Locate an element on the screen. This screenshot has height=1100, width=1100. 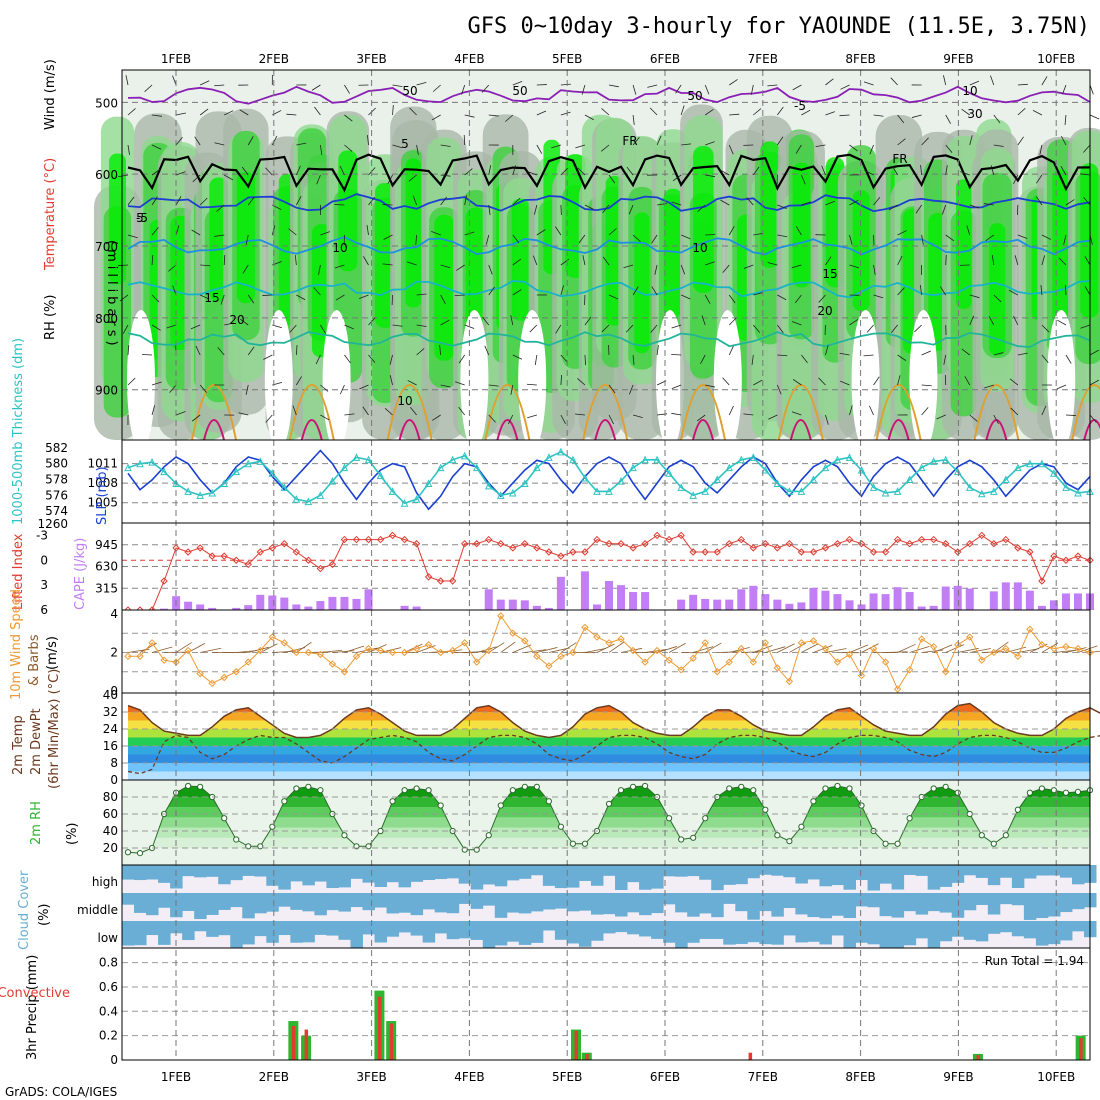
footer-credit: GrADS: COLA/IGES is located at coordinates (61, 1092).